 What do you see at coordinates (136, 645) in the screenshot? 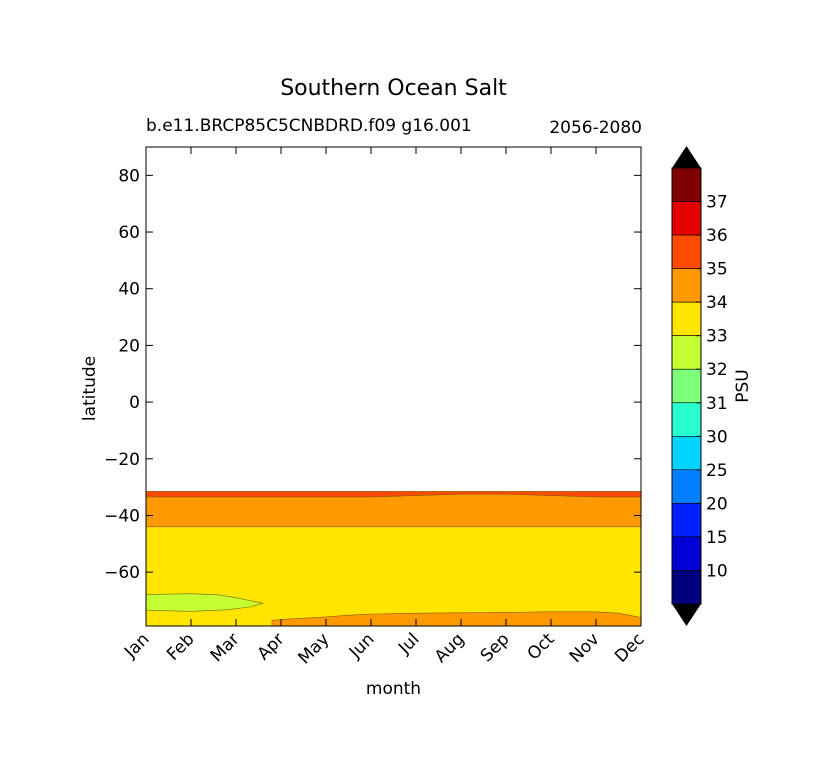
I see `x-tick-label: Jan` at bounding box center [136, 645].